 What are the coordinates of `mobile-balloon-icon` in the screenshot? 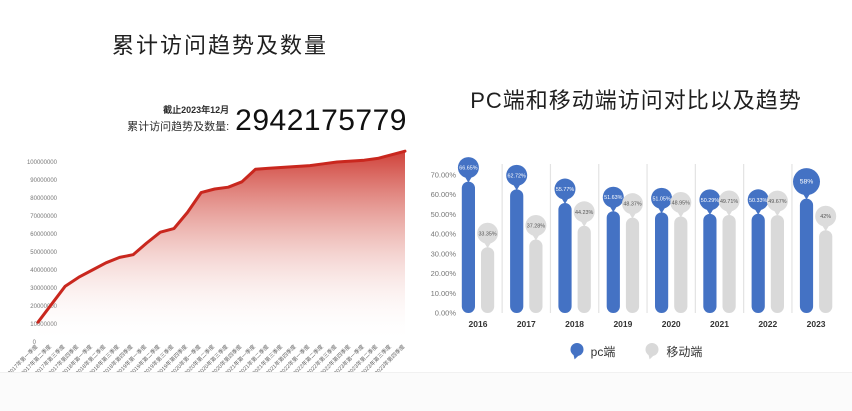 It's located at (652, 350).